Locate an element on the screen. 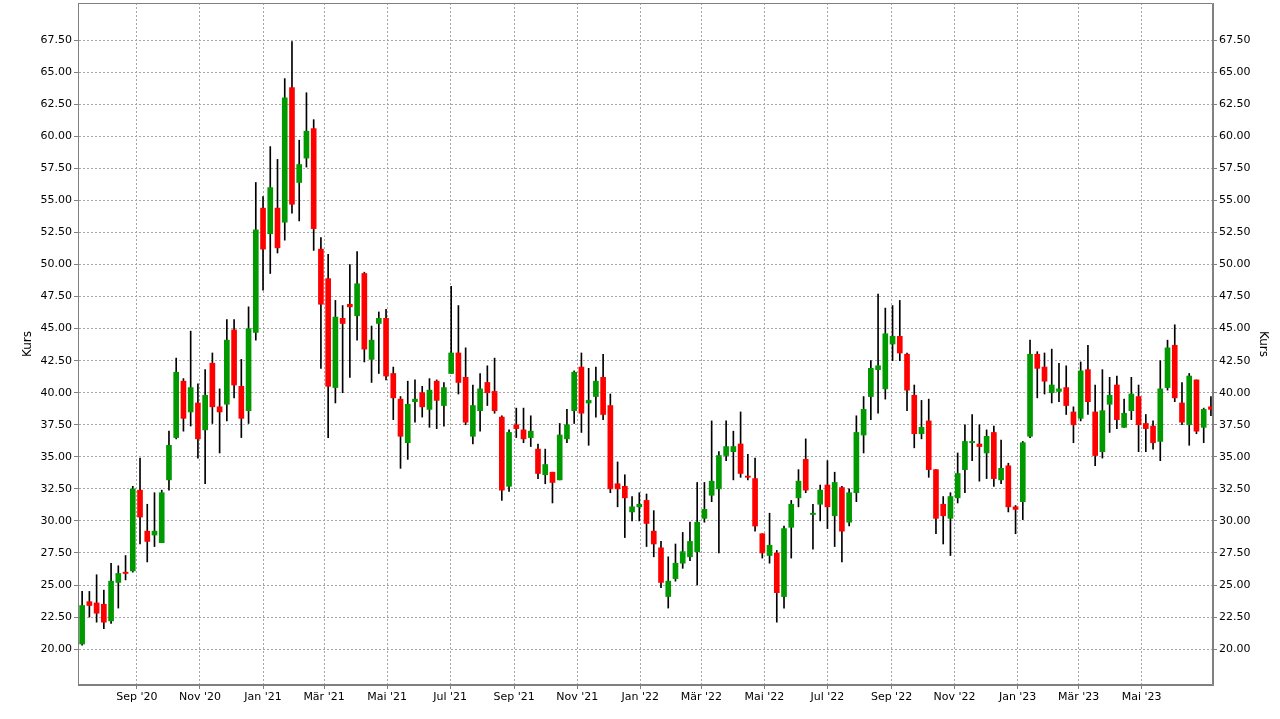  y2-tick-label: 30.00 is located at coordinates (1235, 520).